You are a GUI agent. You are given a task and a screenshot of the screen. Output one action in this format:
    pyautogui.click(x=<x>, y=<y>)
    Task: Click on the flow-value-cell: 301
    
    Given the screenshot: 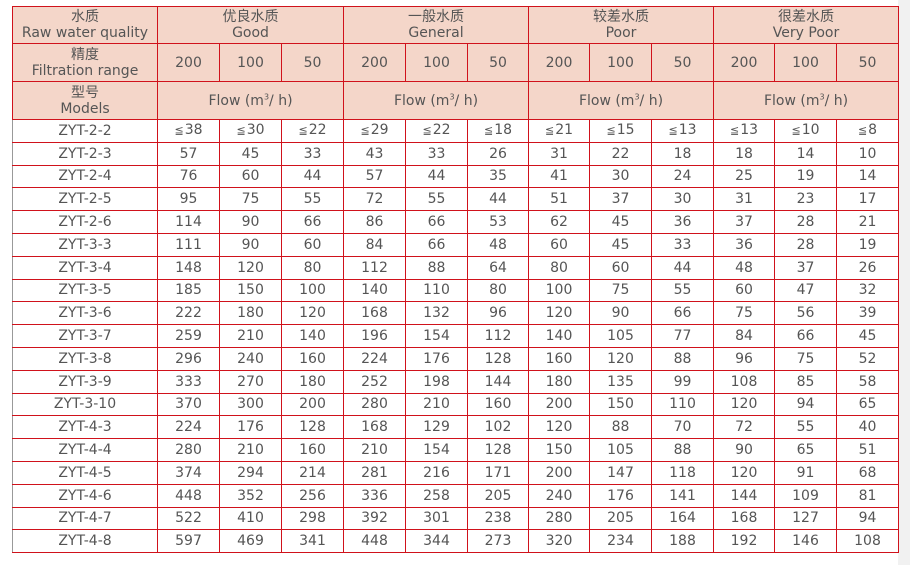 What is the action you would take?
    pyautogui.click(x=436, y=518)
    